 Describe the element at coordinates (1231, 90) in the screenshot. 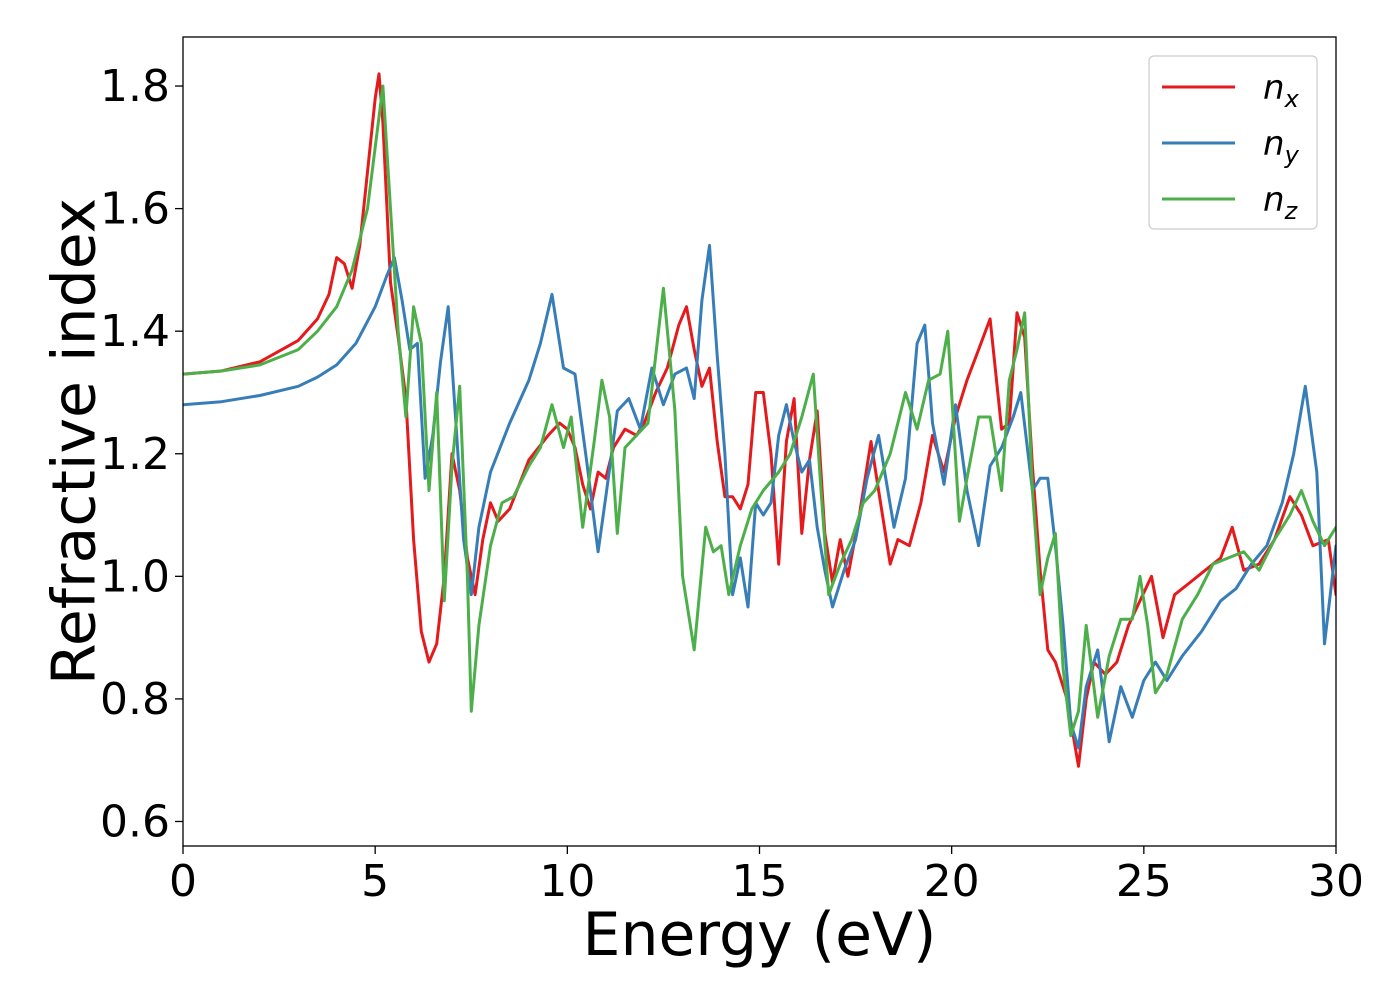

I see `legend-entry-nx: nx` at that location.